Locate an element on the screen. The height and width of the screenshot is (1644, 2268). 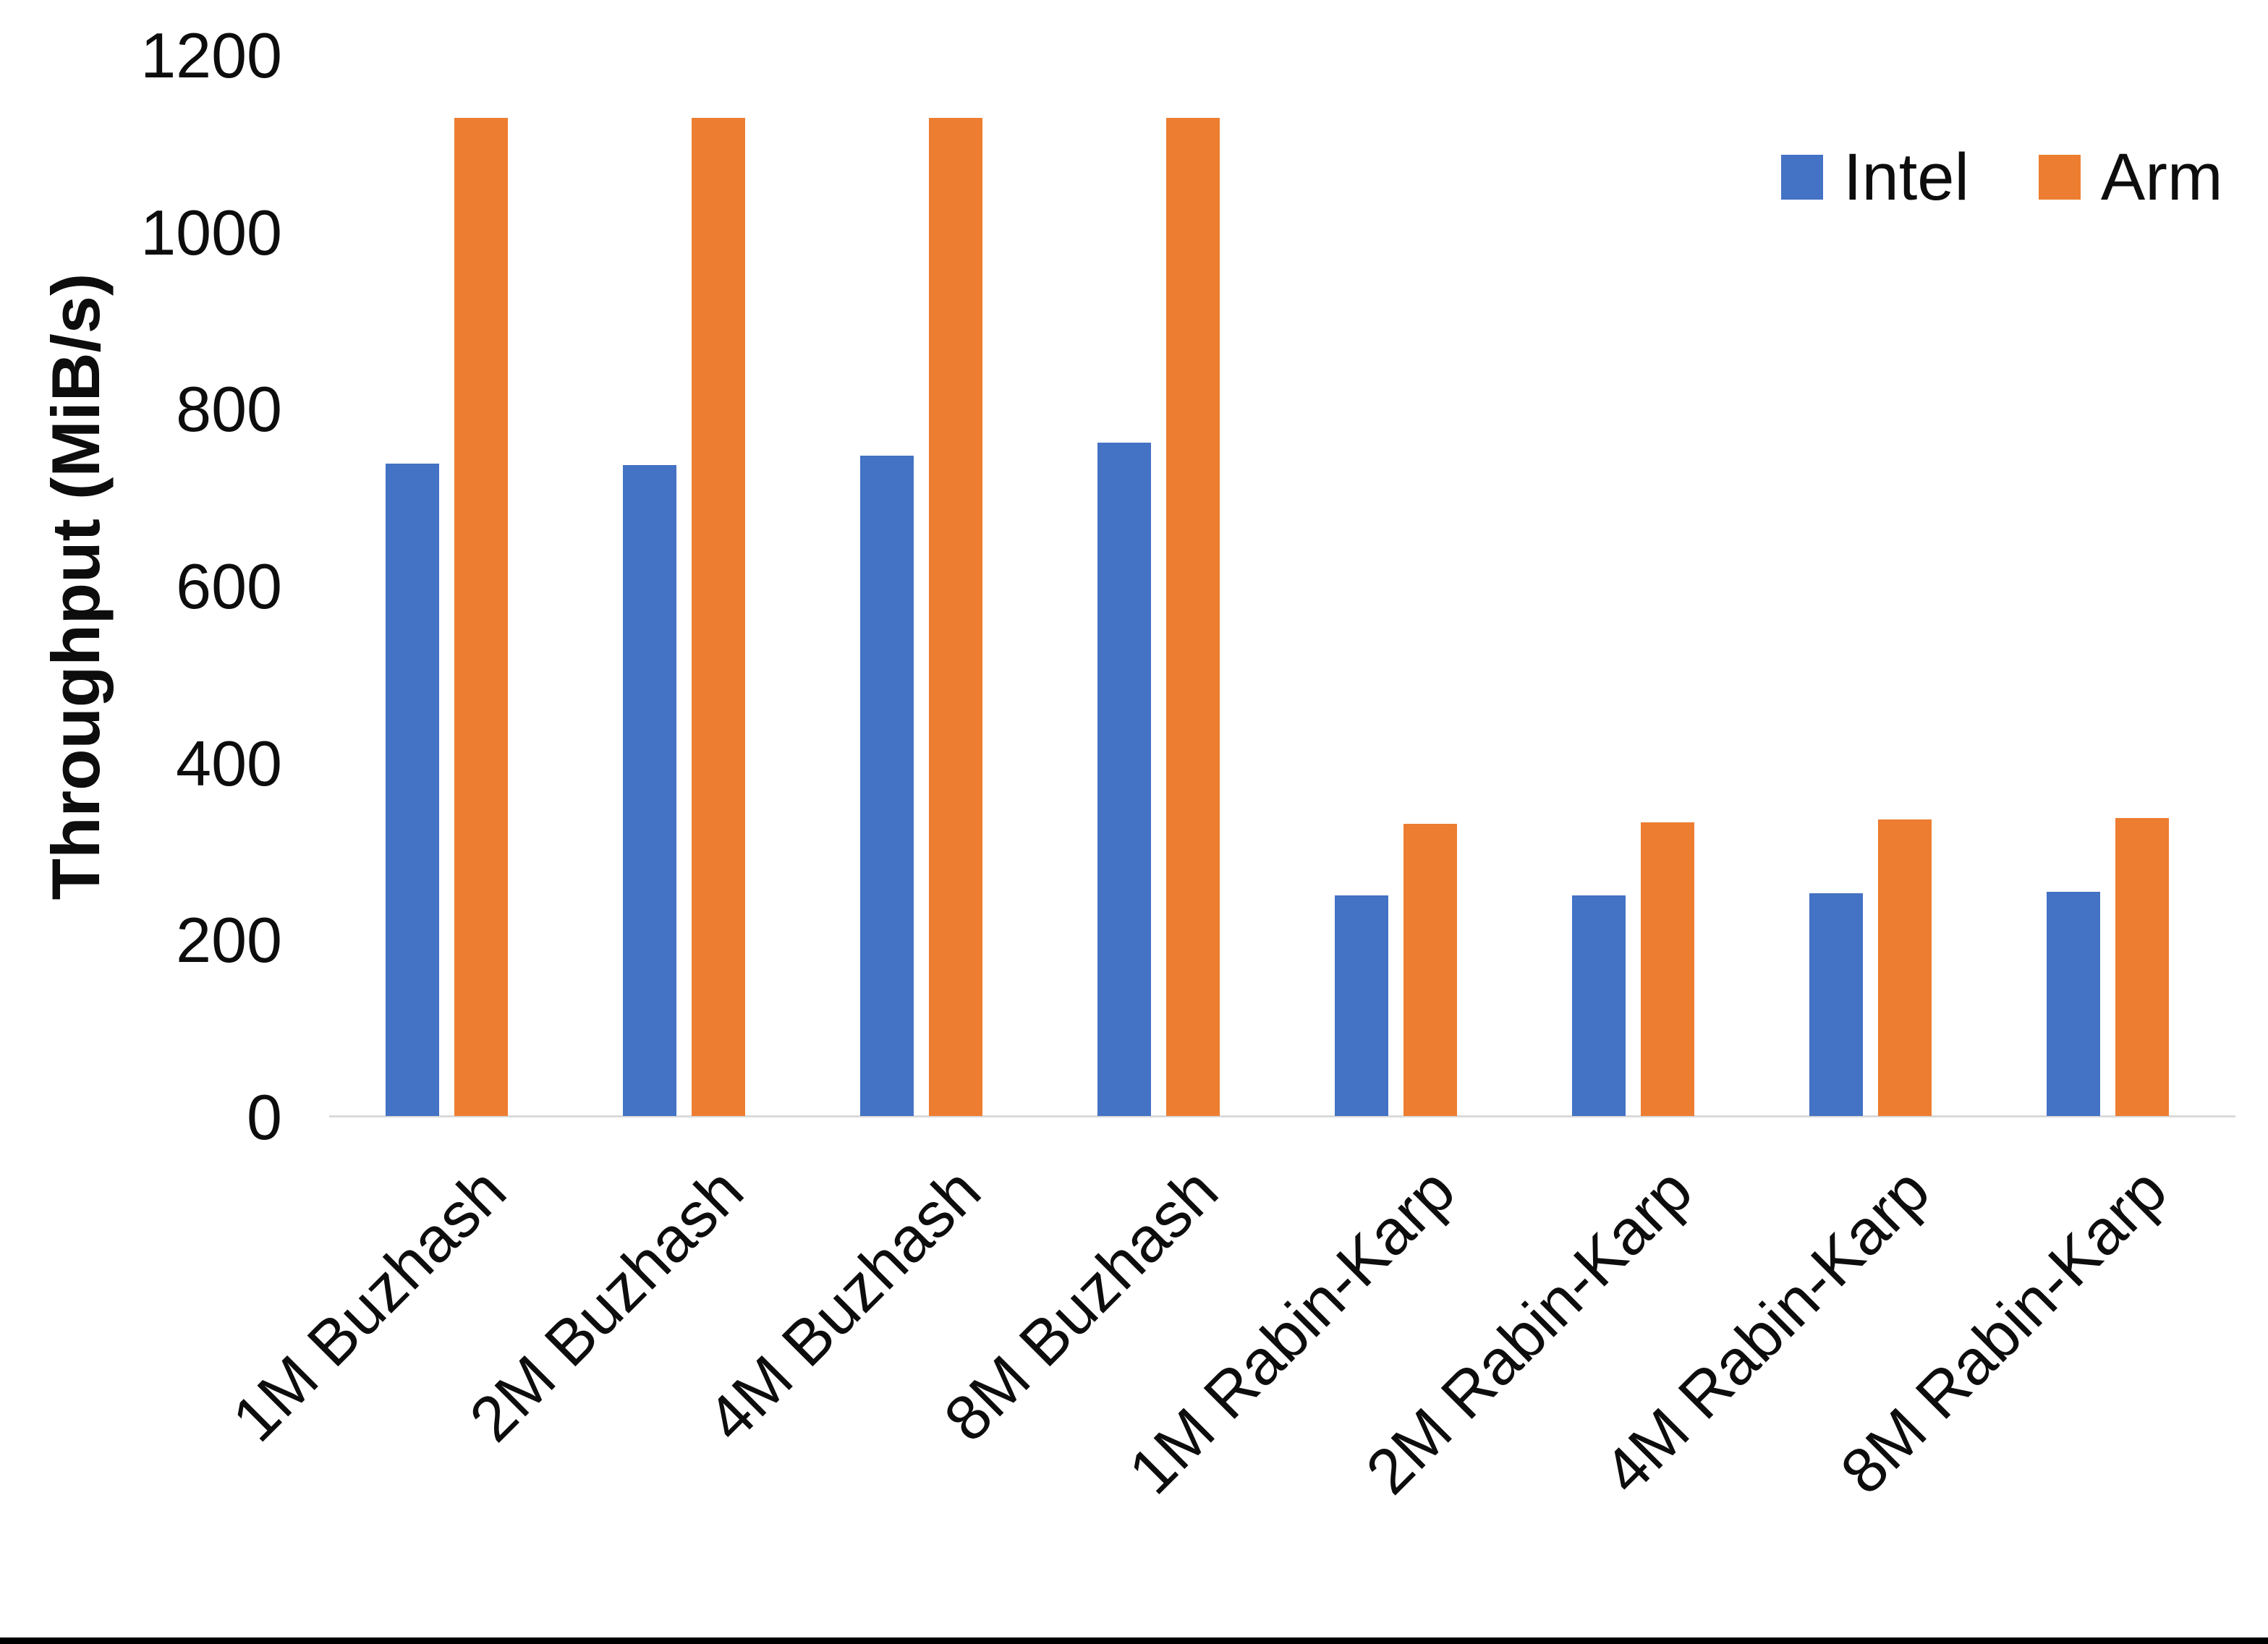
y-axis-tick-label: 0 is located at coordinates (264, 1117).